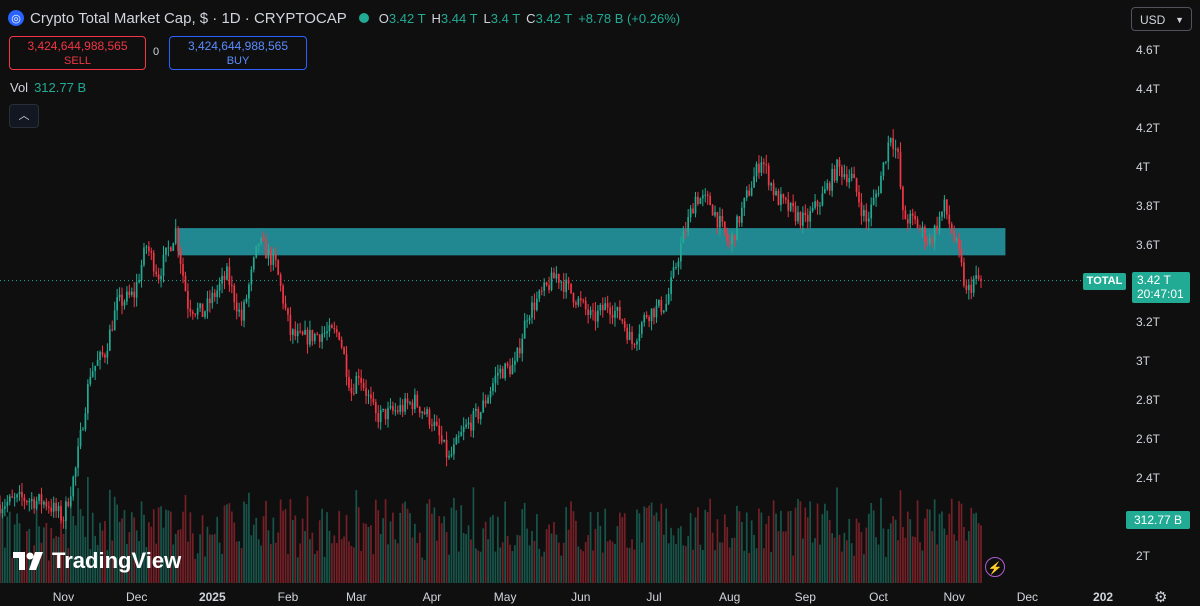 The height and width of the screenshot is (606, 1200). Describe the element at coordinates (1179, 20) in the screenshot. I see `chevron-down-icon: ▼` at that location.